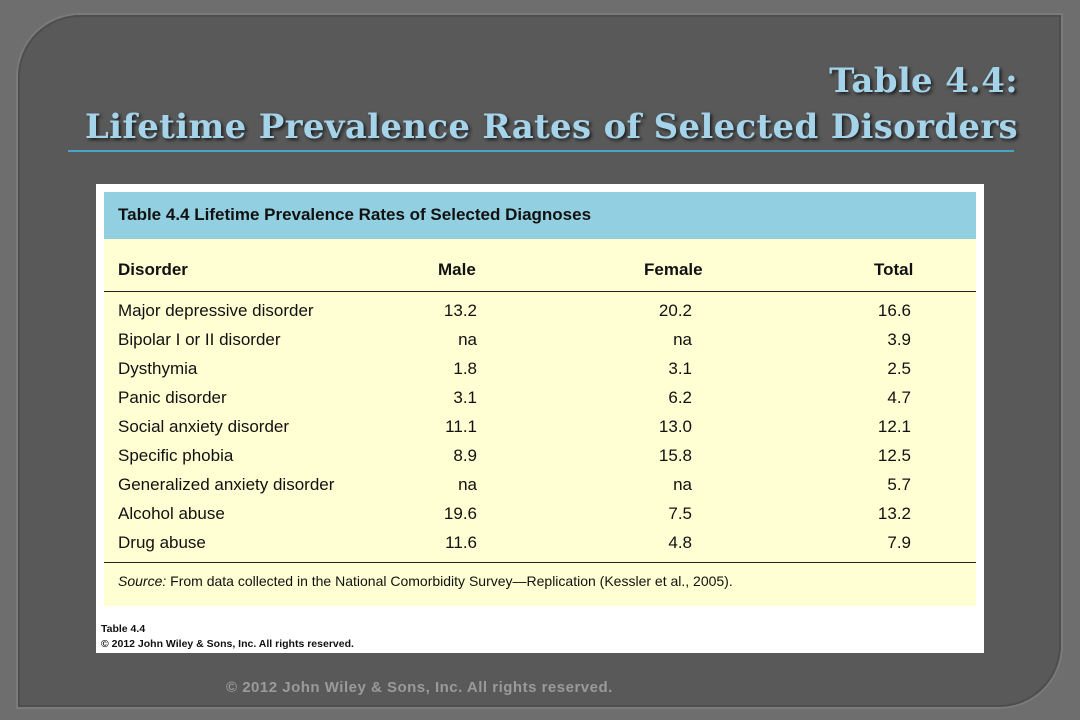  Describe the element at coordinates (123, 629) in the screenshot. I see `credit-line-1: Table 4.4` at that location.